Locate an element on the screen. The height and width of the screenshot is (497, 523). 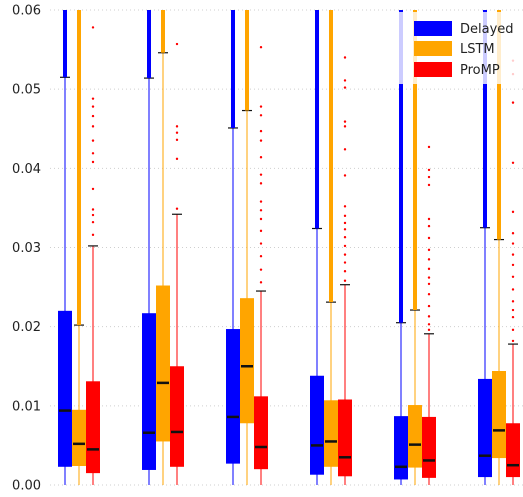
y-tick-label: 0.06 is located at coordinates (26, 11).